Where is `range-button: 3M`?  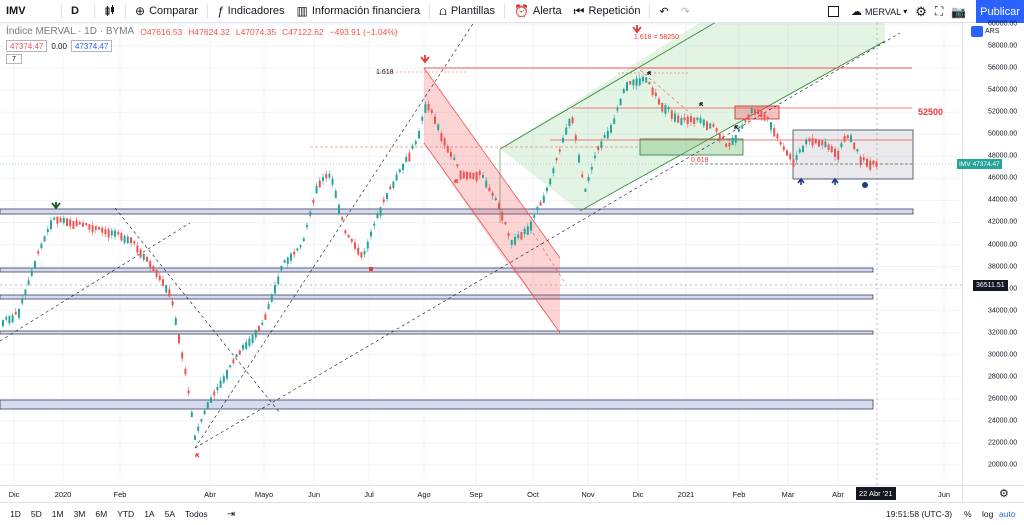
range-button: 3M is located at coordinates (79, 514).